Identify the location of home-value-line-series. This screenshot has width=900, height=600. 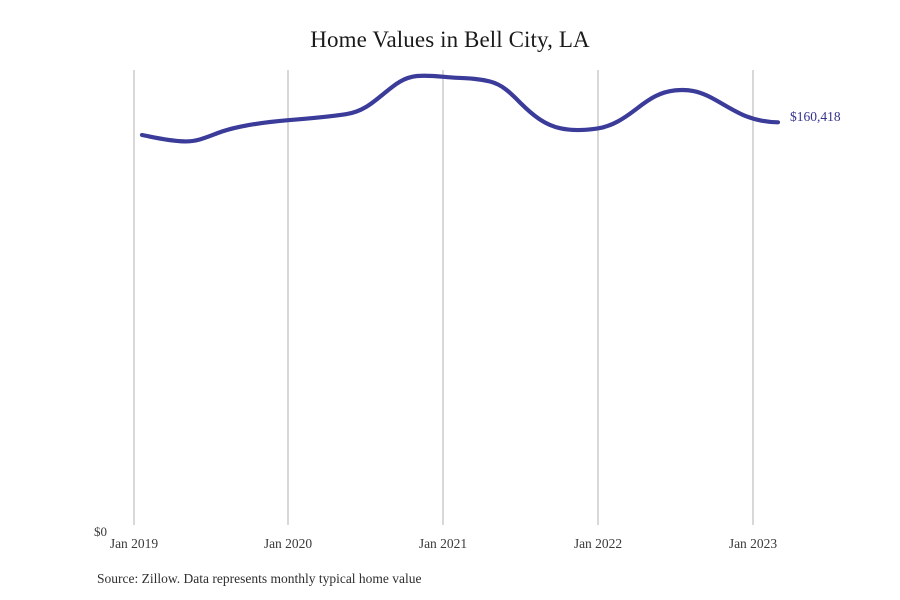
(460, 108).